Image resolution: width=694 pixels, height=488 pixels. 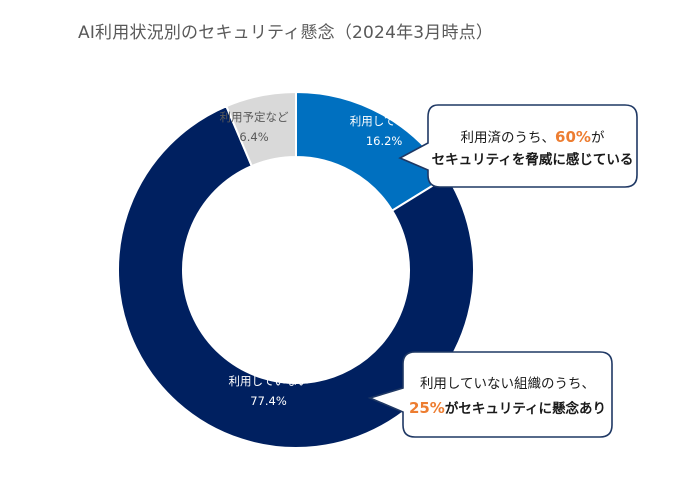 I want to click on slice-value-0: 16.2%, so click(x=384, y=141).